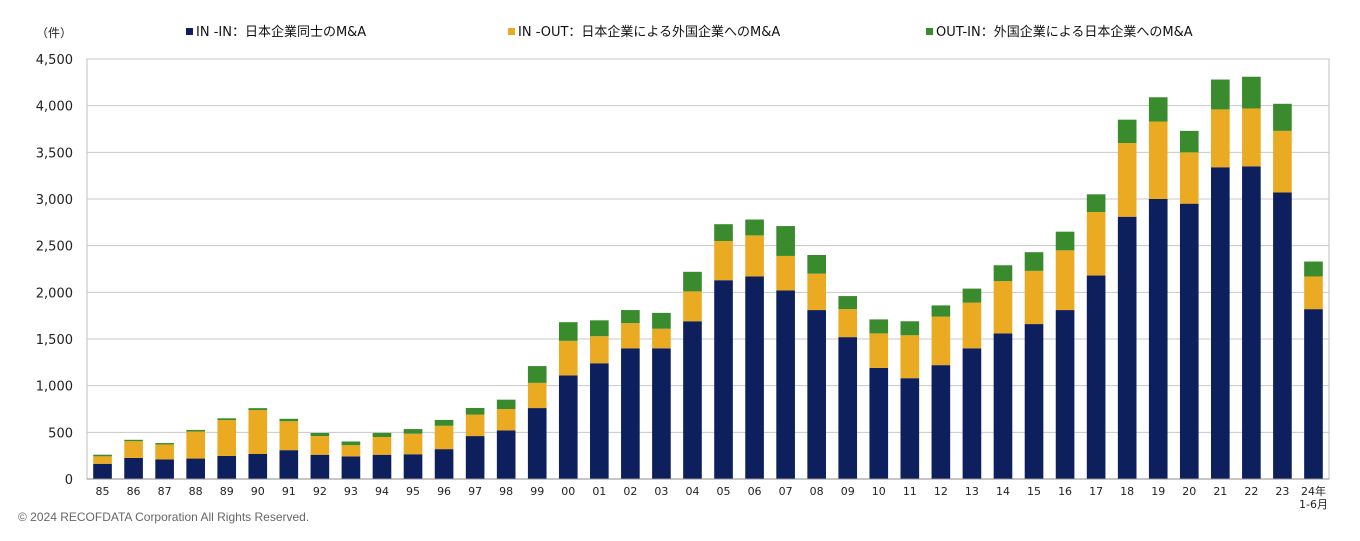 The image size is (1360, 541). What do you see at coordinates (1282, 491) in the screenshot?
I see `x-tick-label: 23` at bounding box center [1282, 491].